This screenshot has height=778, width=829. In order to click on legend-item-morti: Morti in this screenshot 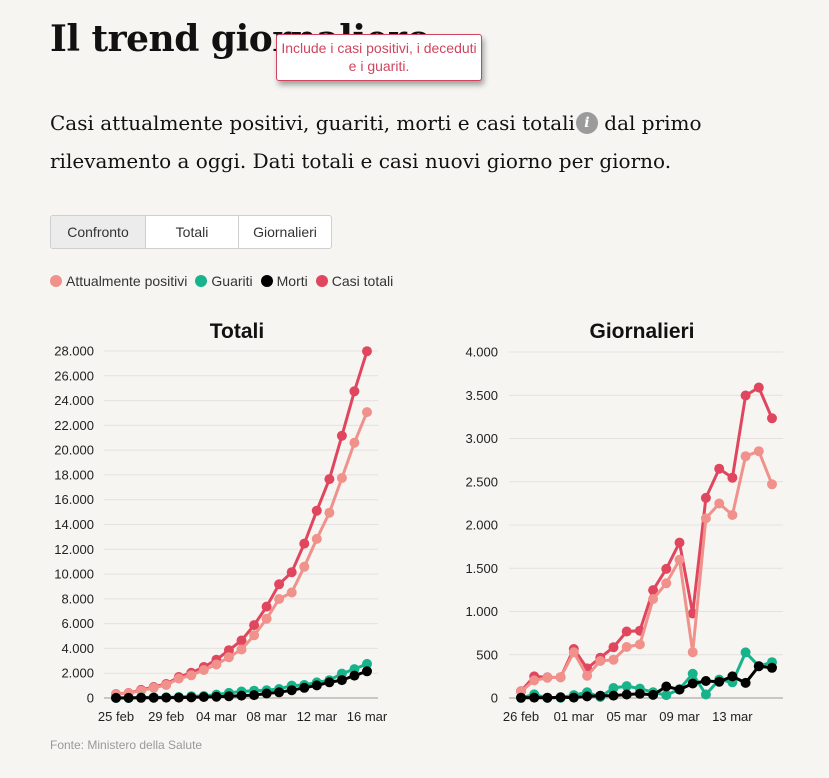, I will do `click(284, 281)`.